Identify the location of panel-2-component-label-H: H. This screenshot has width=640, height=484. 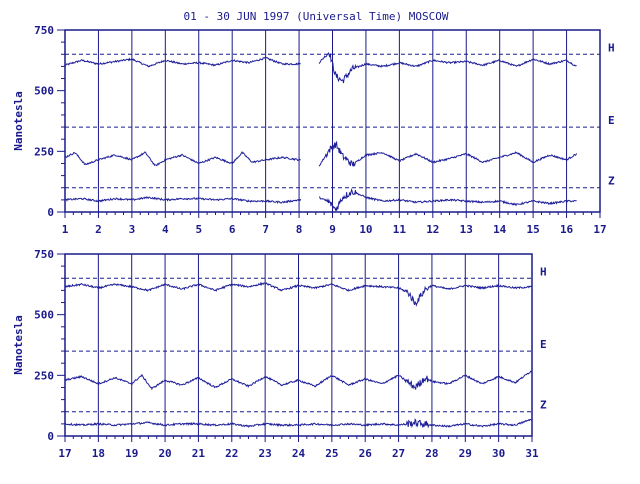
(543, 271).